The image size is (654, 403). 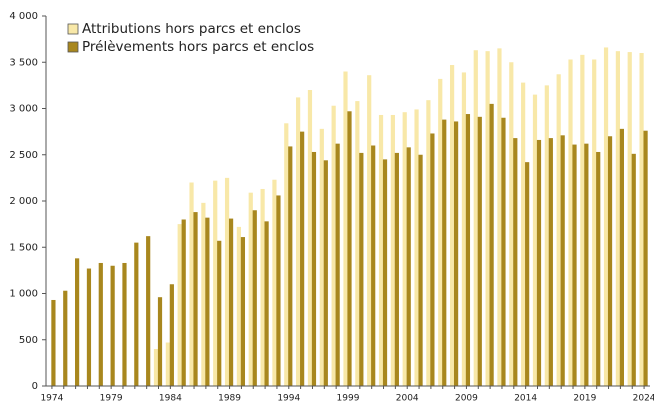 I want to click on legend-swatch, so click(x=73, y=29).